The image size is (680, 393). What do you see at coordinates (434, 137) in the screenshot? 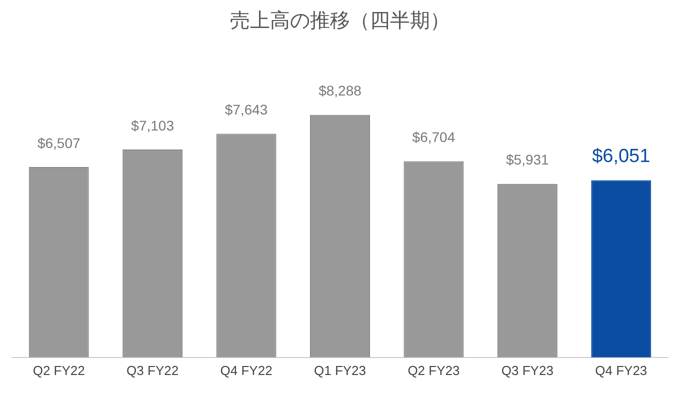
I see `data-label: $6,704` at bounding box center [434, 137].